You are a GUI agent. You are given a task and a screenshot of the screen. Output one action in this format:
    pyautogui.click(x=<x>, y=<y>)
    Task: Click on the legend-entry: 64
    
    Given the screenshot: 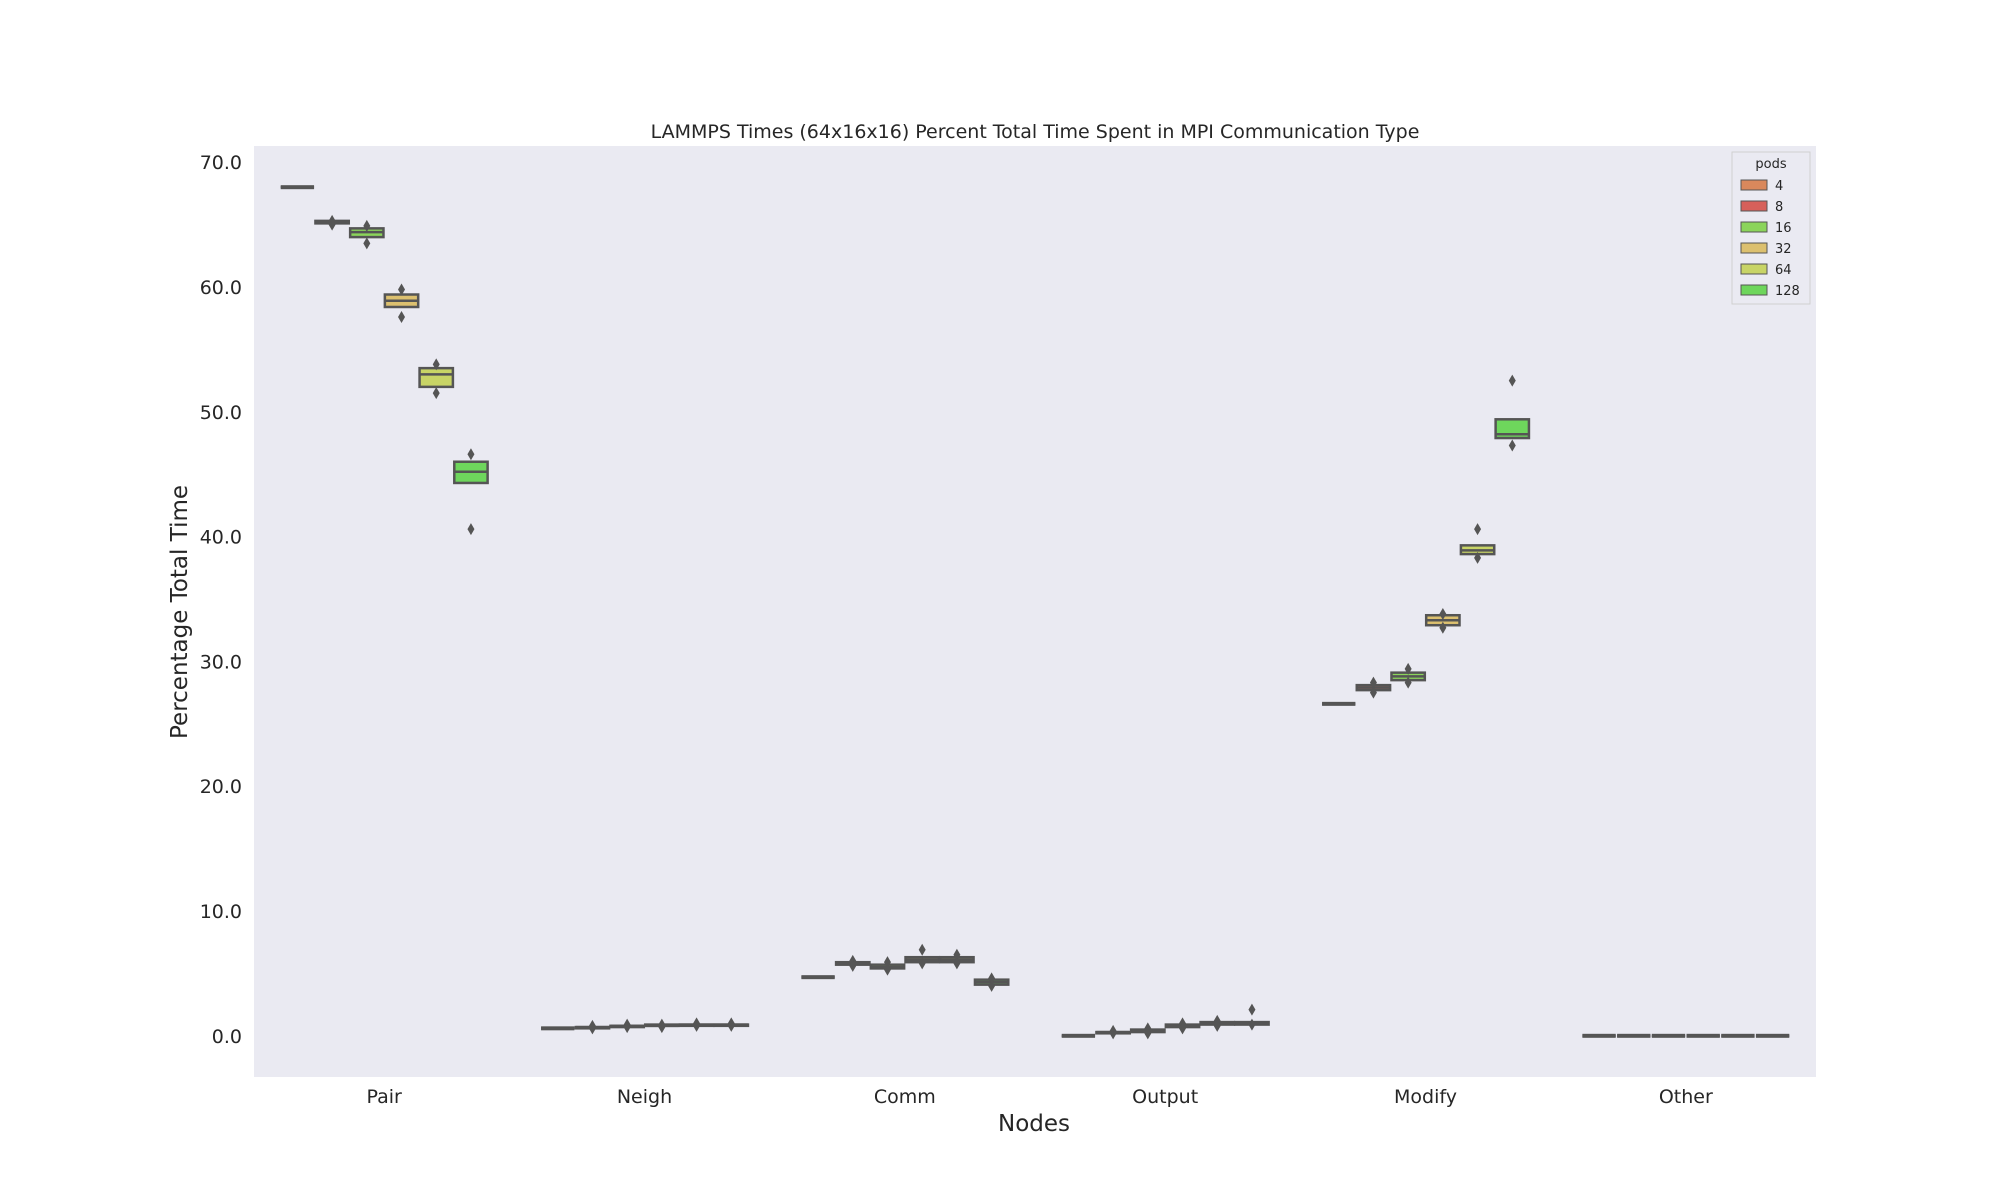 What is the action you would take?
    pyautogui.click(x=1783, y=270)
    